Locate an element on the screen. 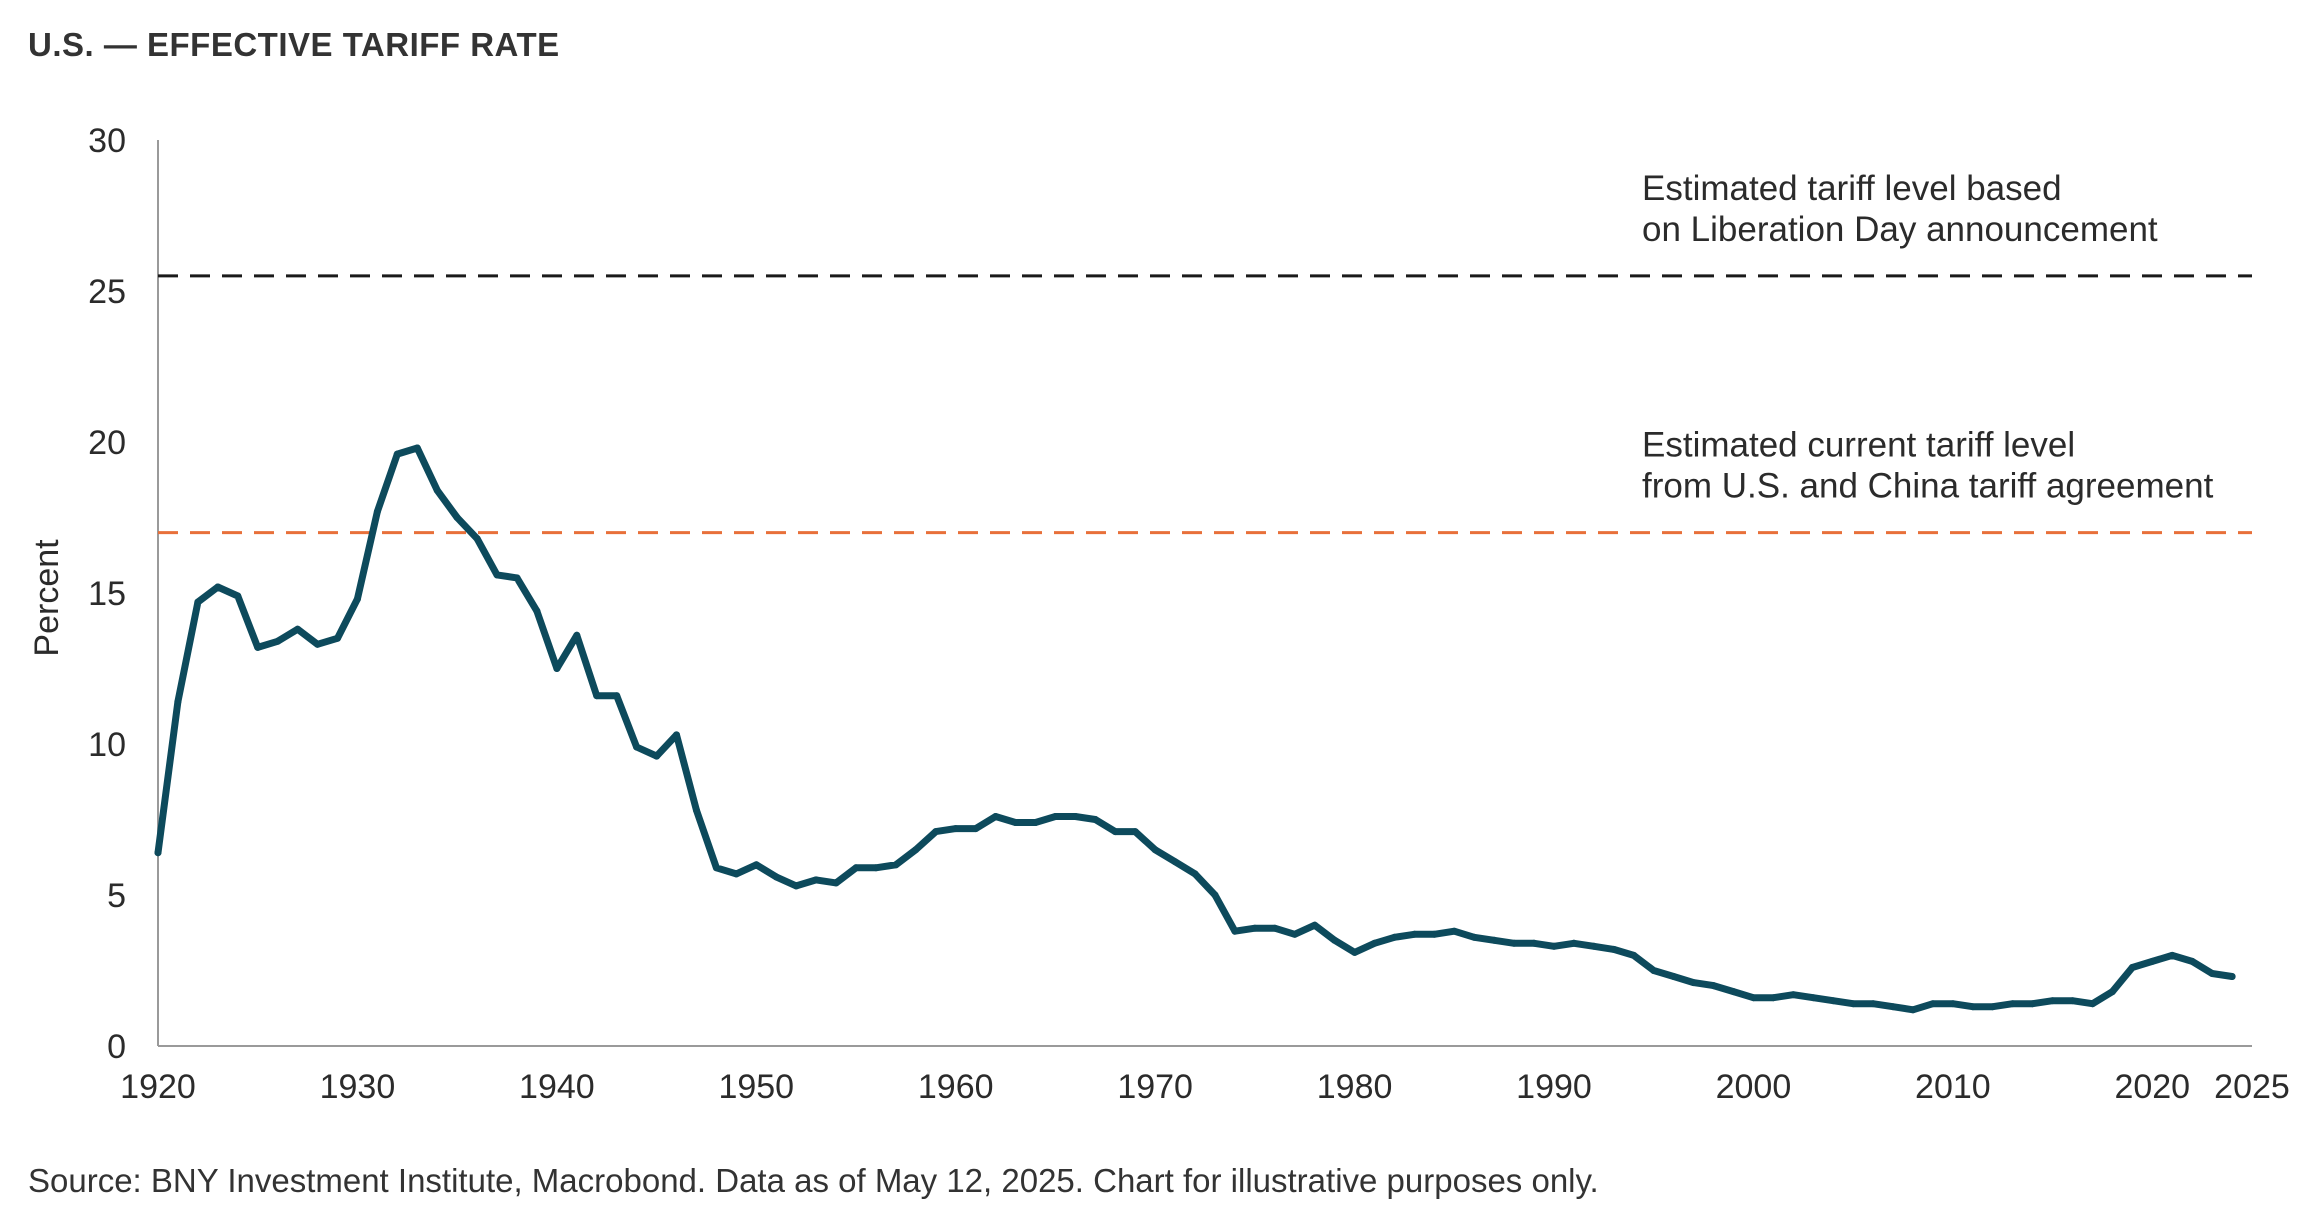 The height and width of the screenshot is (1222, 2308). data-point-1931 is located at coordinates (377, 511).